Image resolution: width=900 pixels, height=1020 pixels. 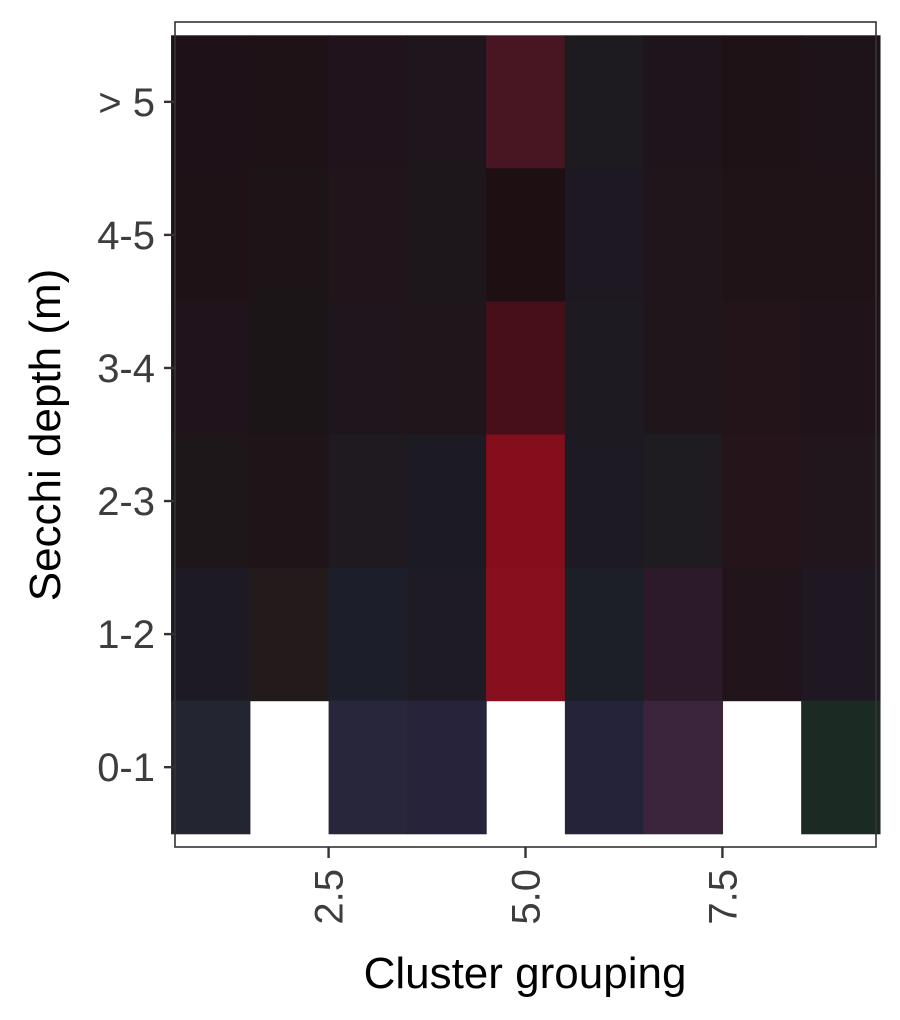 What do you see at coordinates (527, 897) in the screenshot?
I see `x-tick-label: 5.0` at bounding box center [527, 897].